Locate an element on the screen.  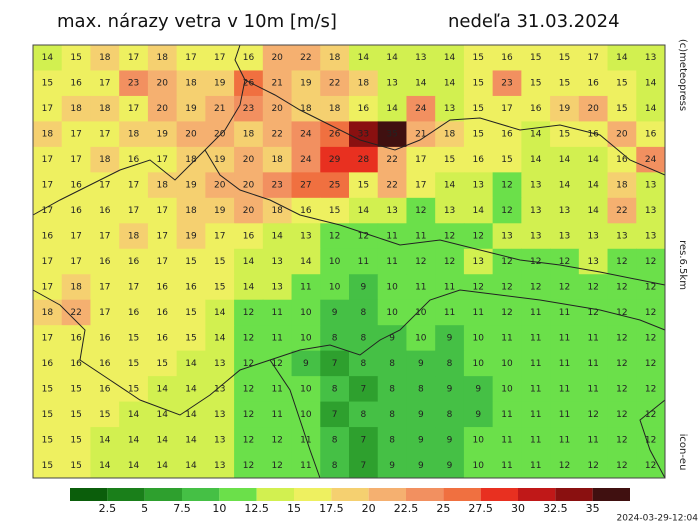
cell-value: 26 is located at coordinates (249, 84).